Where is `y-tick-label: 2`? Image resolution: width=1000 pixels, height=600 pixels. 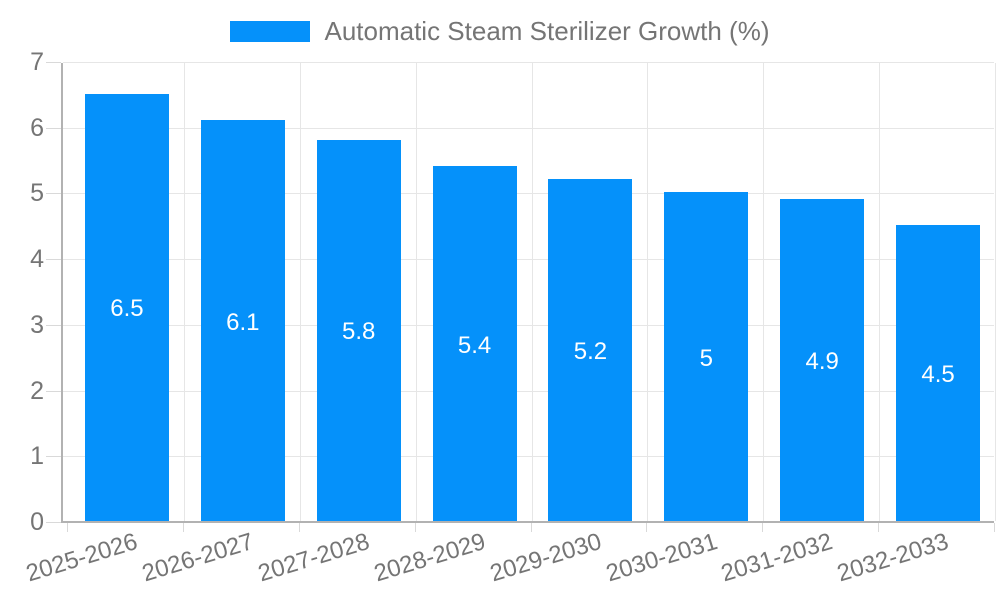 y-tick-label: 2 is located at coordinates (37, 390).